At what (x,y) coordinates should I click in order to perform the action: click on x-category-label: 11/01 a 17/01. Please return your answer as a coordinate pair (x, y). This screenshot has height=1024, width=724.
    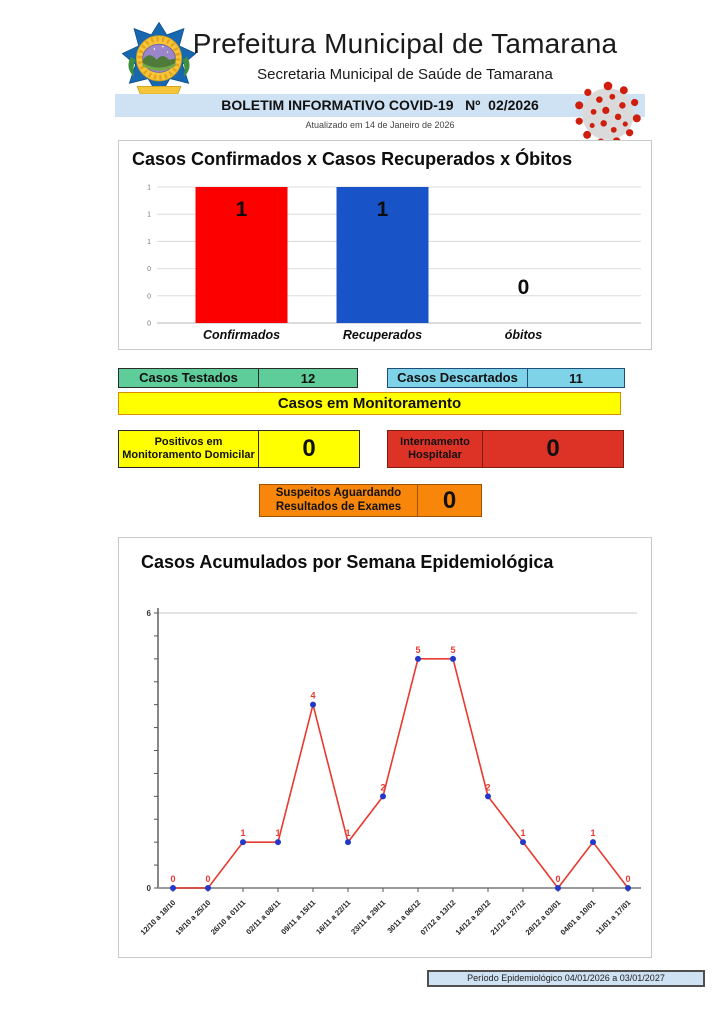
    Looking at the image, I should click on (613, 917).